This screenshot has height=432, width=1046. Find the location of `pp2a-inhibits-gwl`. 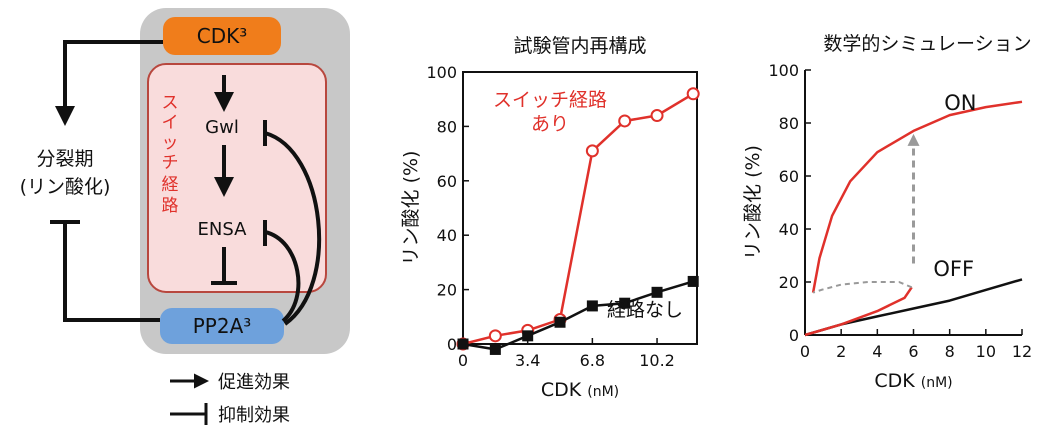

pp2a-inhibits-gwl is located at coordinates (292, 223).